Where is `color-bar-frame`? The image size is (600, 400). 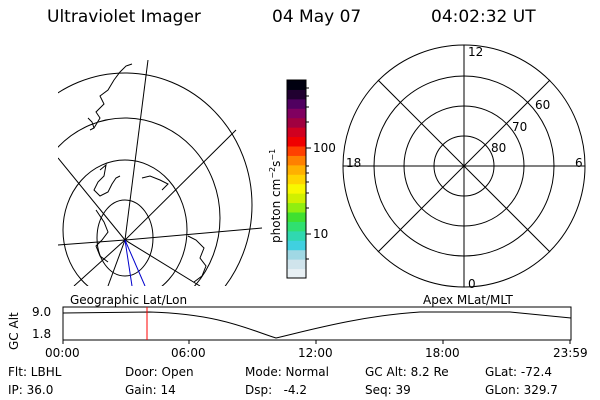 color-bar-frame is located at coordinates (296, 179).